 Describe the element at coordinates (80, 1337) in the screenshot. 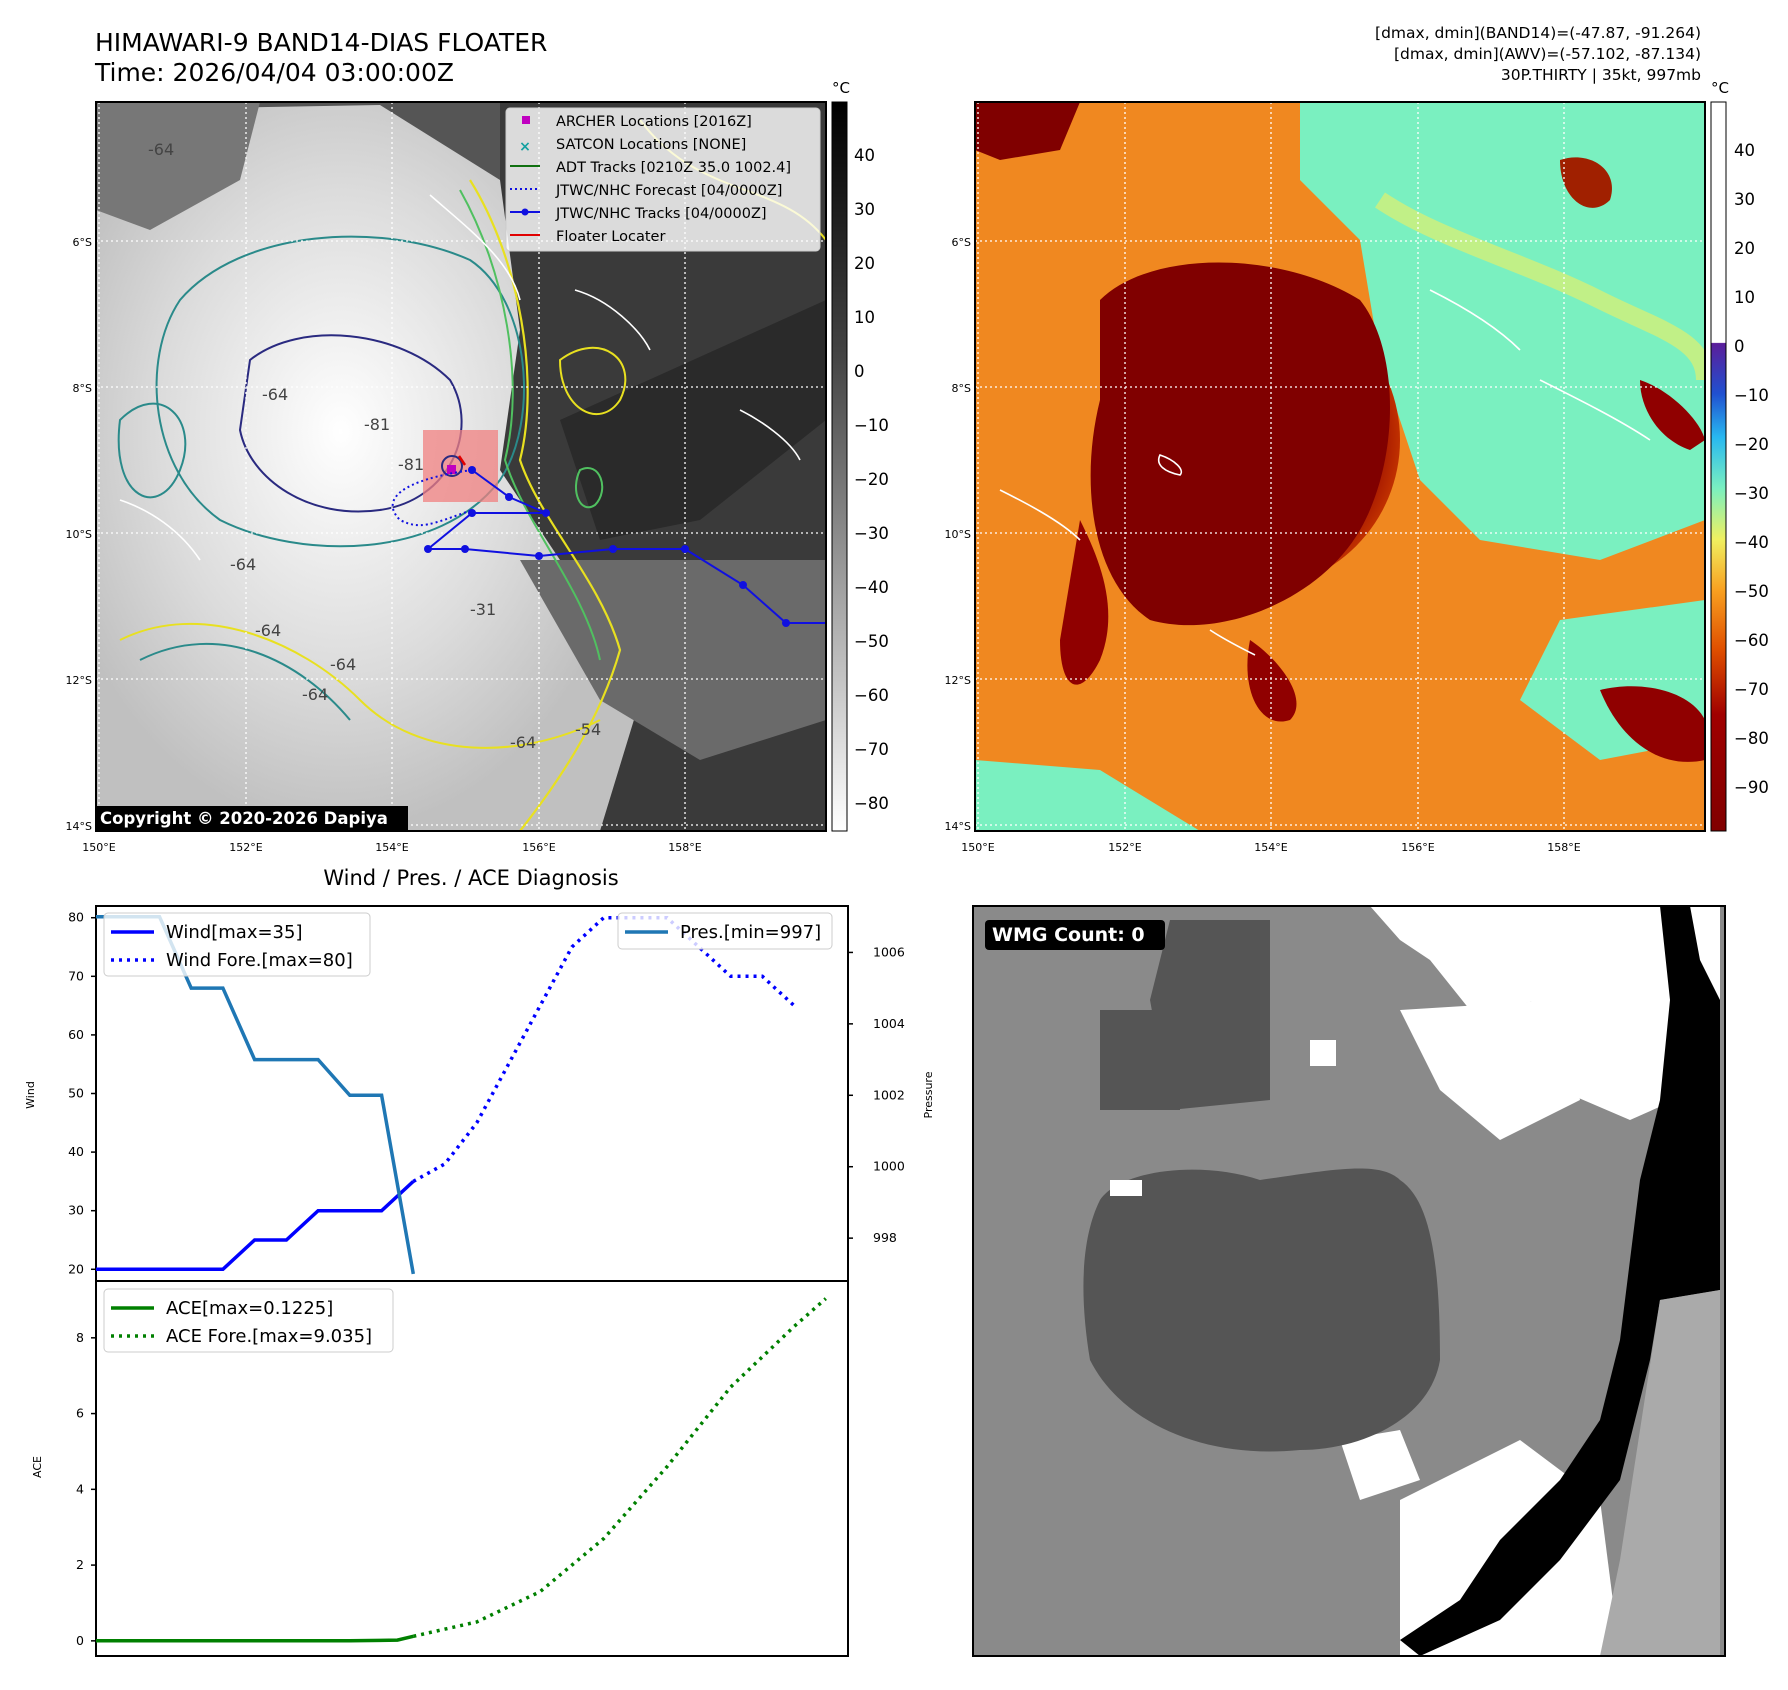

I see `ace-tick-label: 8` at that location.